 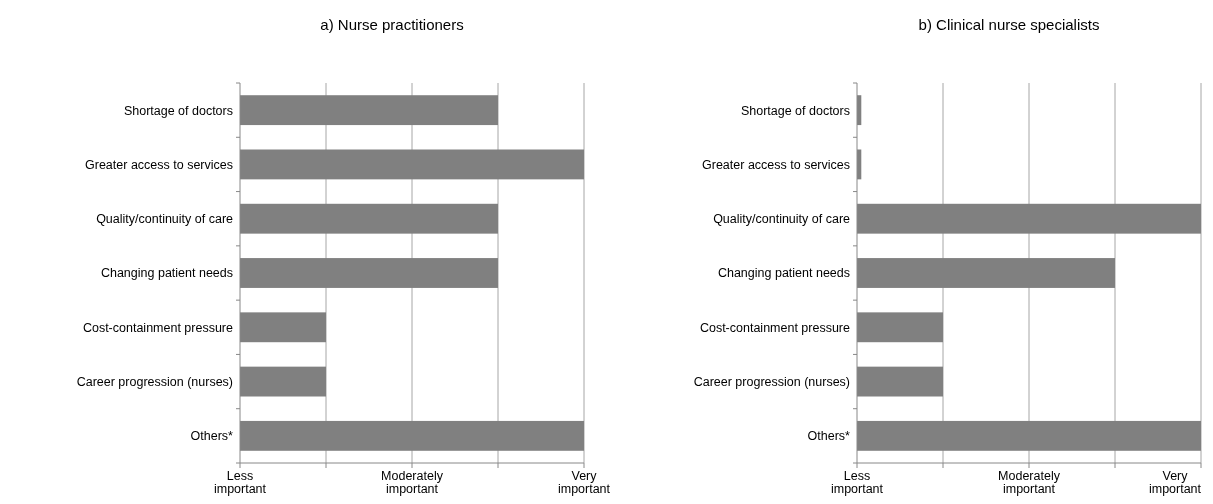 I want to click on chart-title: b) Clinical nurse specialists, so click(x=1009, y=24).